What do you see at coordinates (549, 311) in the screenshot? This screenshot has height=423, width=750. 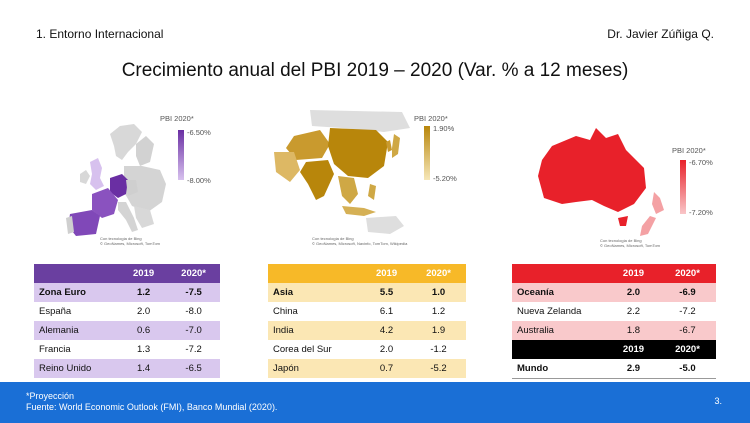 I see `row-name: Nueva Zelanda` at bounding box center [549, 311].